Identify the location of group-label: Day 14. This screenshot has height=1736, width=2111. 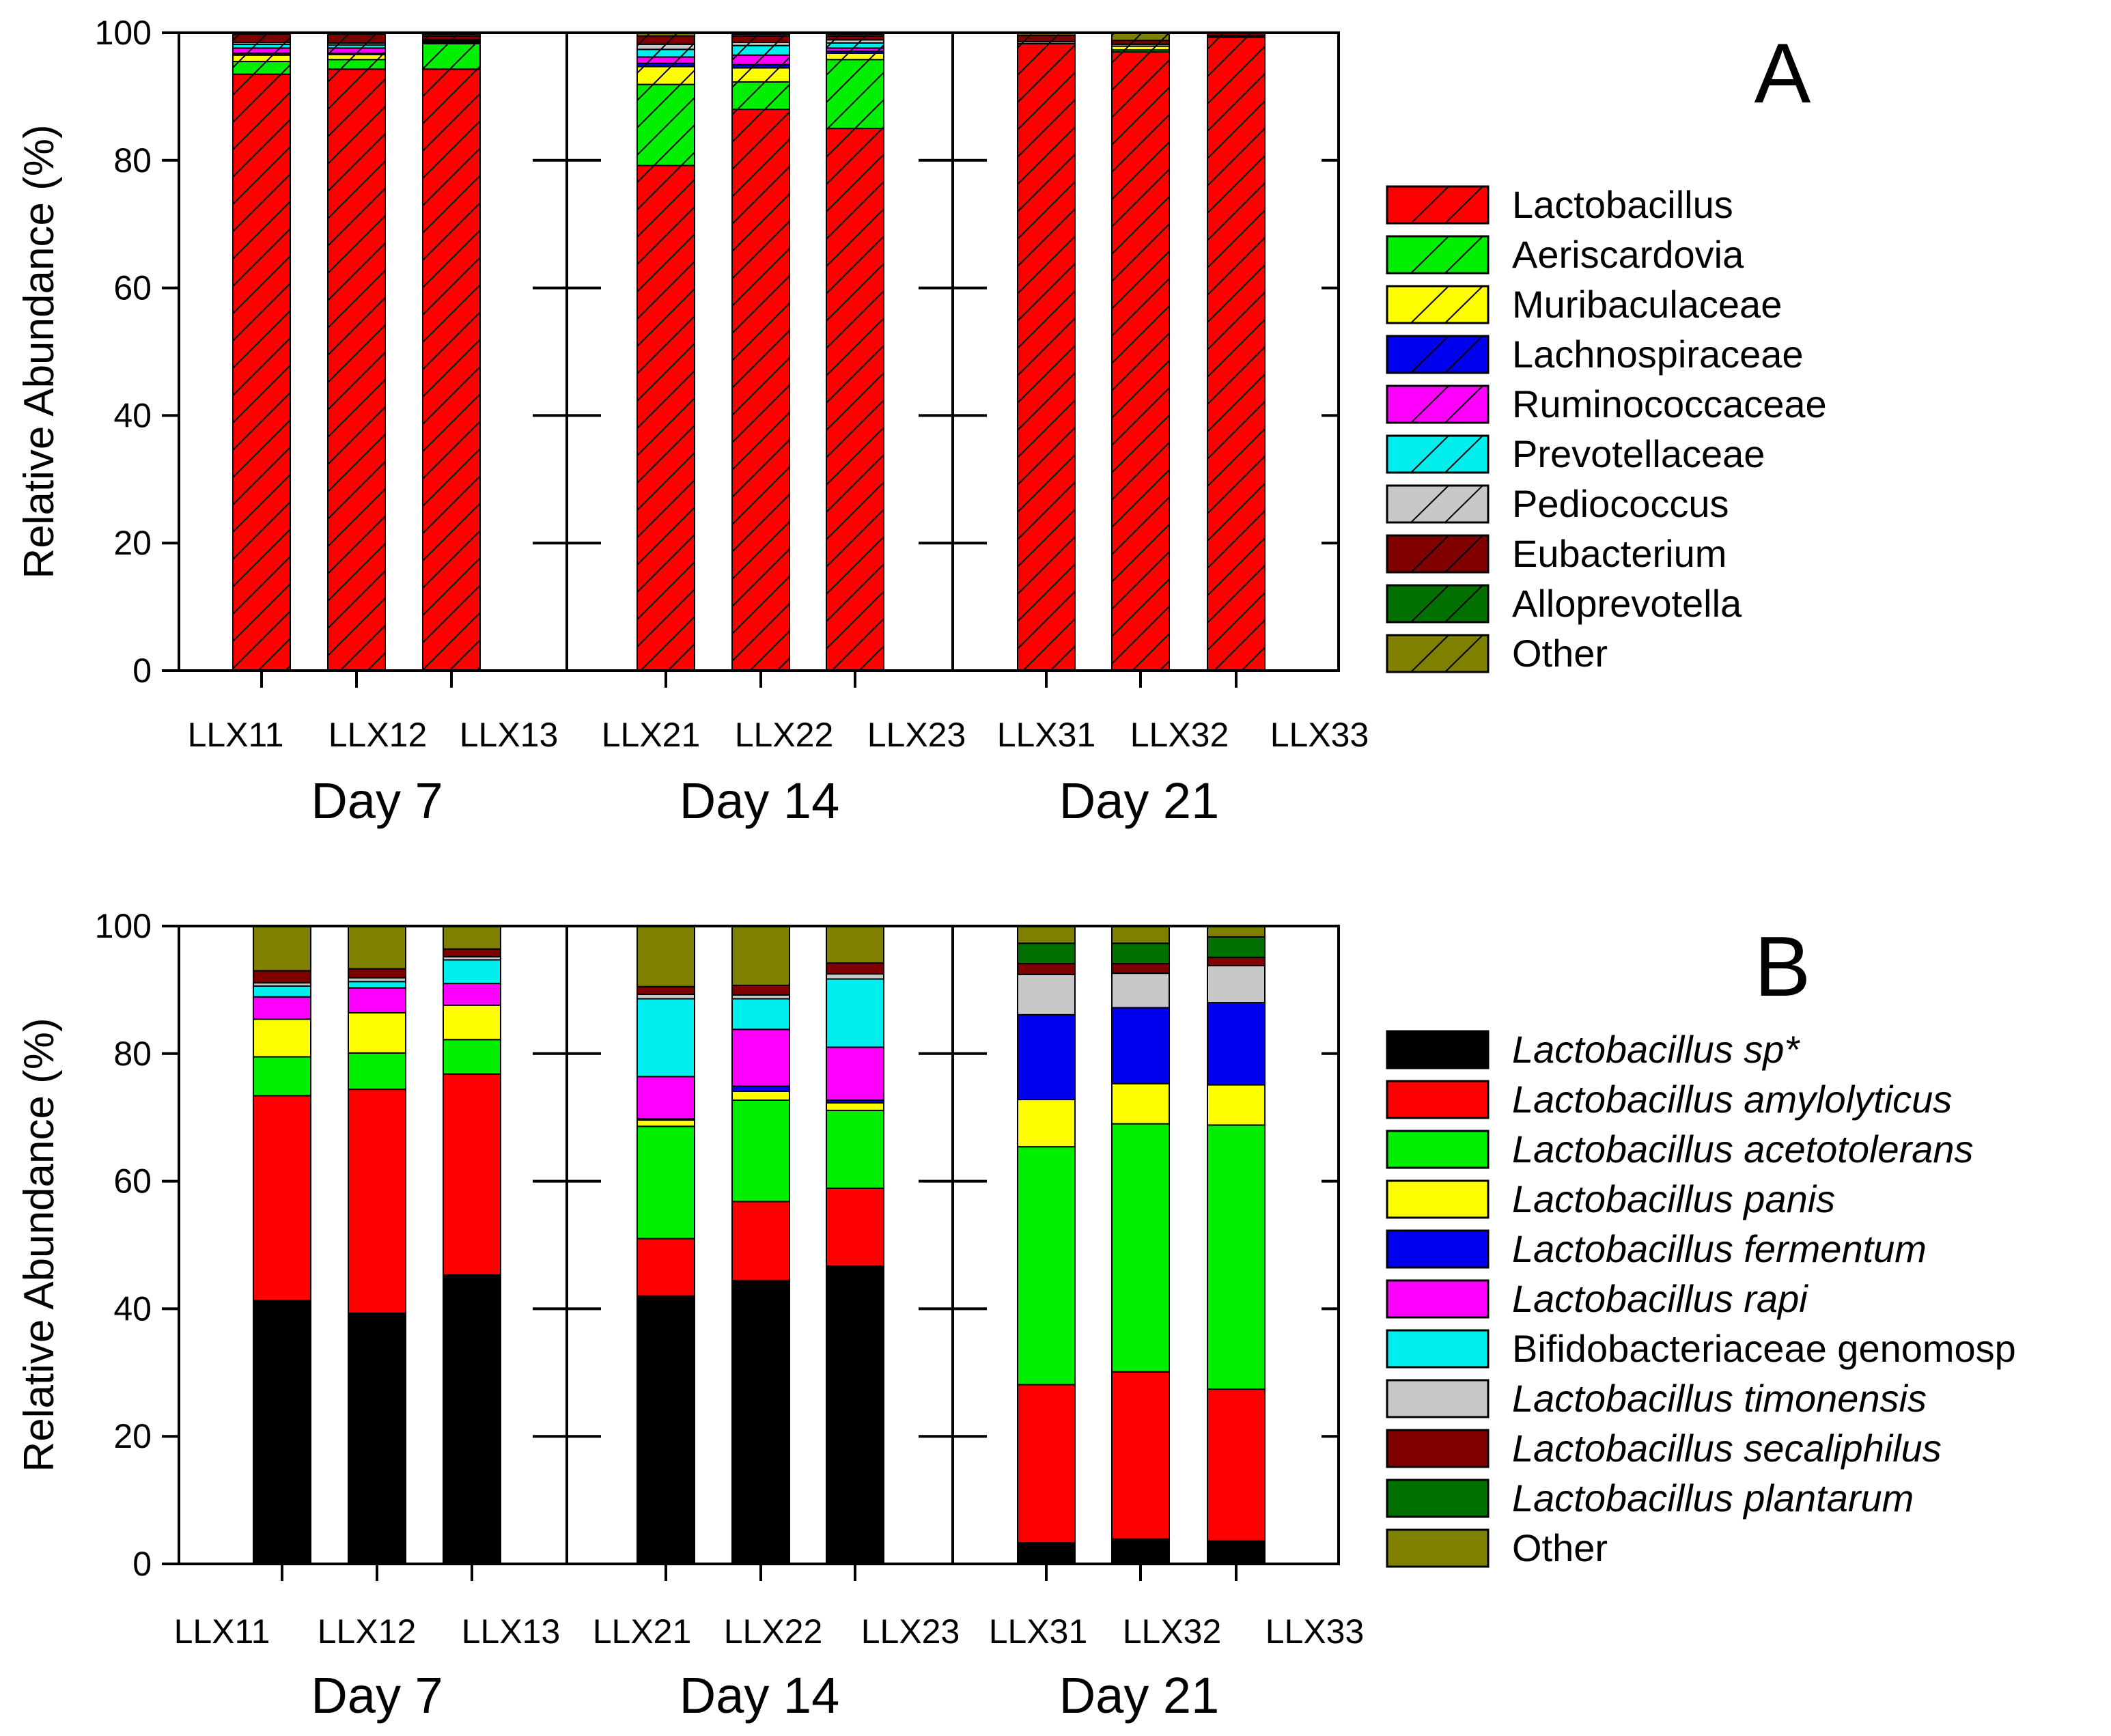
(759, 800).